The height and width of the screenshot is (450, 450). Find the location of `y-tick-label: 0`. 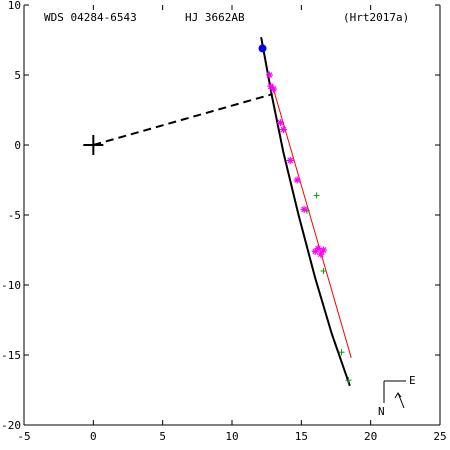

y-tick-label: 0 is located at coordinates (17, 145).